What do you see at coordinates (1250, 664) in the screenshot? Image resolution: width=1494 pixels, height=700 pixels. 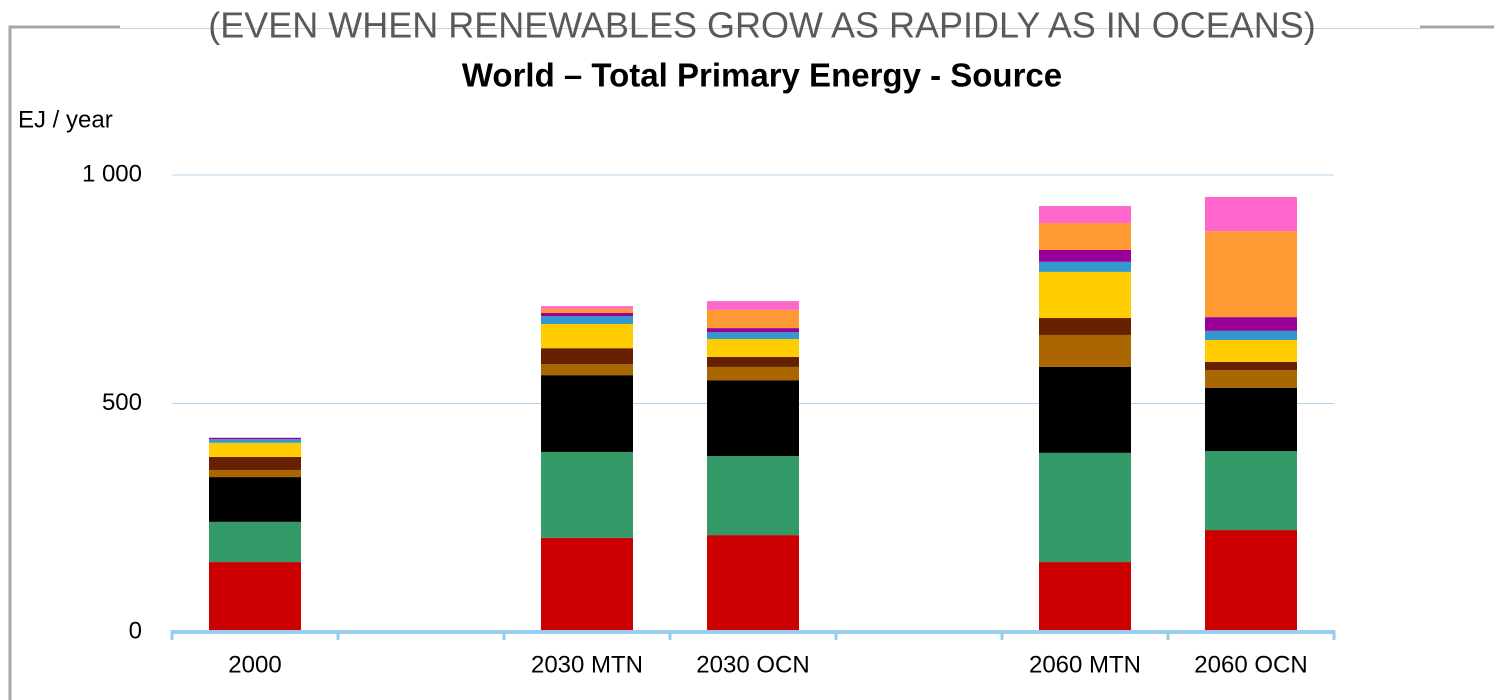 I see `x-tick-label: 2060 OCN` at bounding box center [1250, 664].